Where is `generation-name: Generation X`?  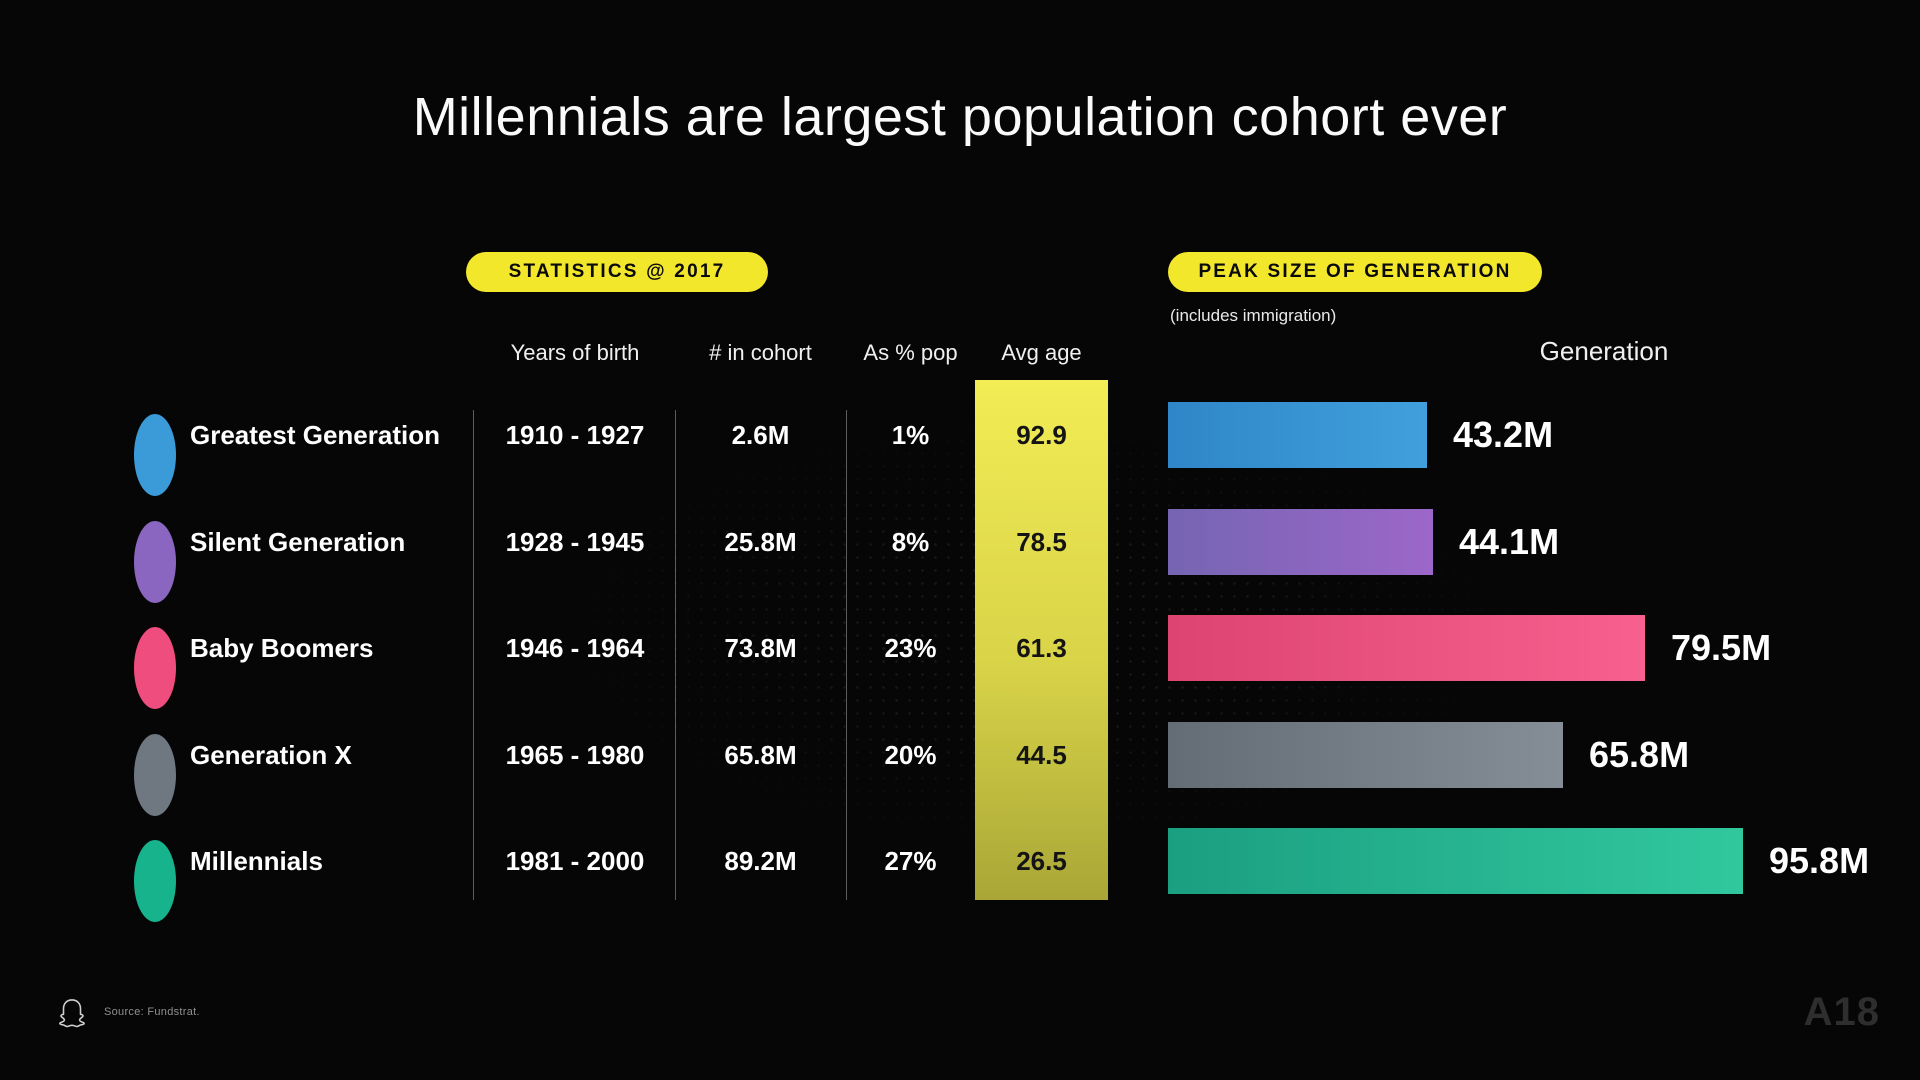
generation-name: Generation X is located at coordinates (271, 754).